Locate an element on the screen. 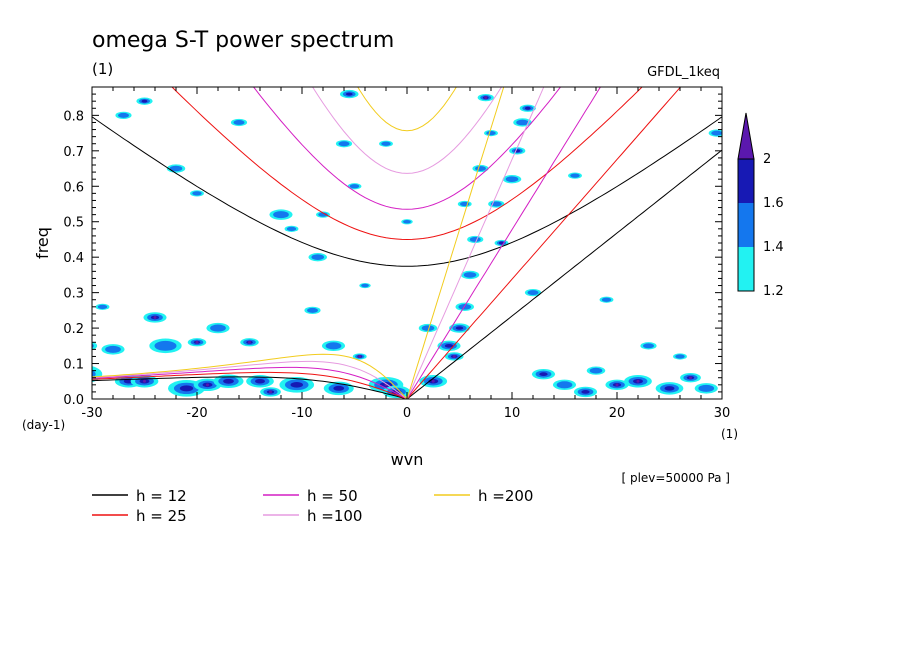 Image resolution: width=904 pixels, height=654 pixels. y-tick-label: 0.2 is located at coordinates (73, 329).